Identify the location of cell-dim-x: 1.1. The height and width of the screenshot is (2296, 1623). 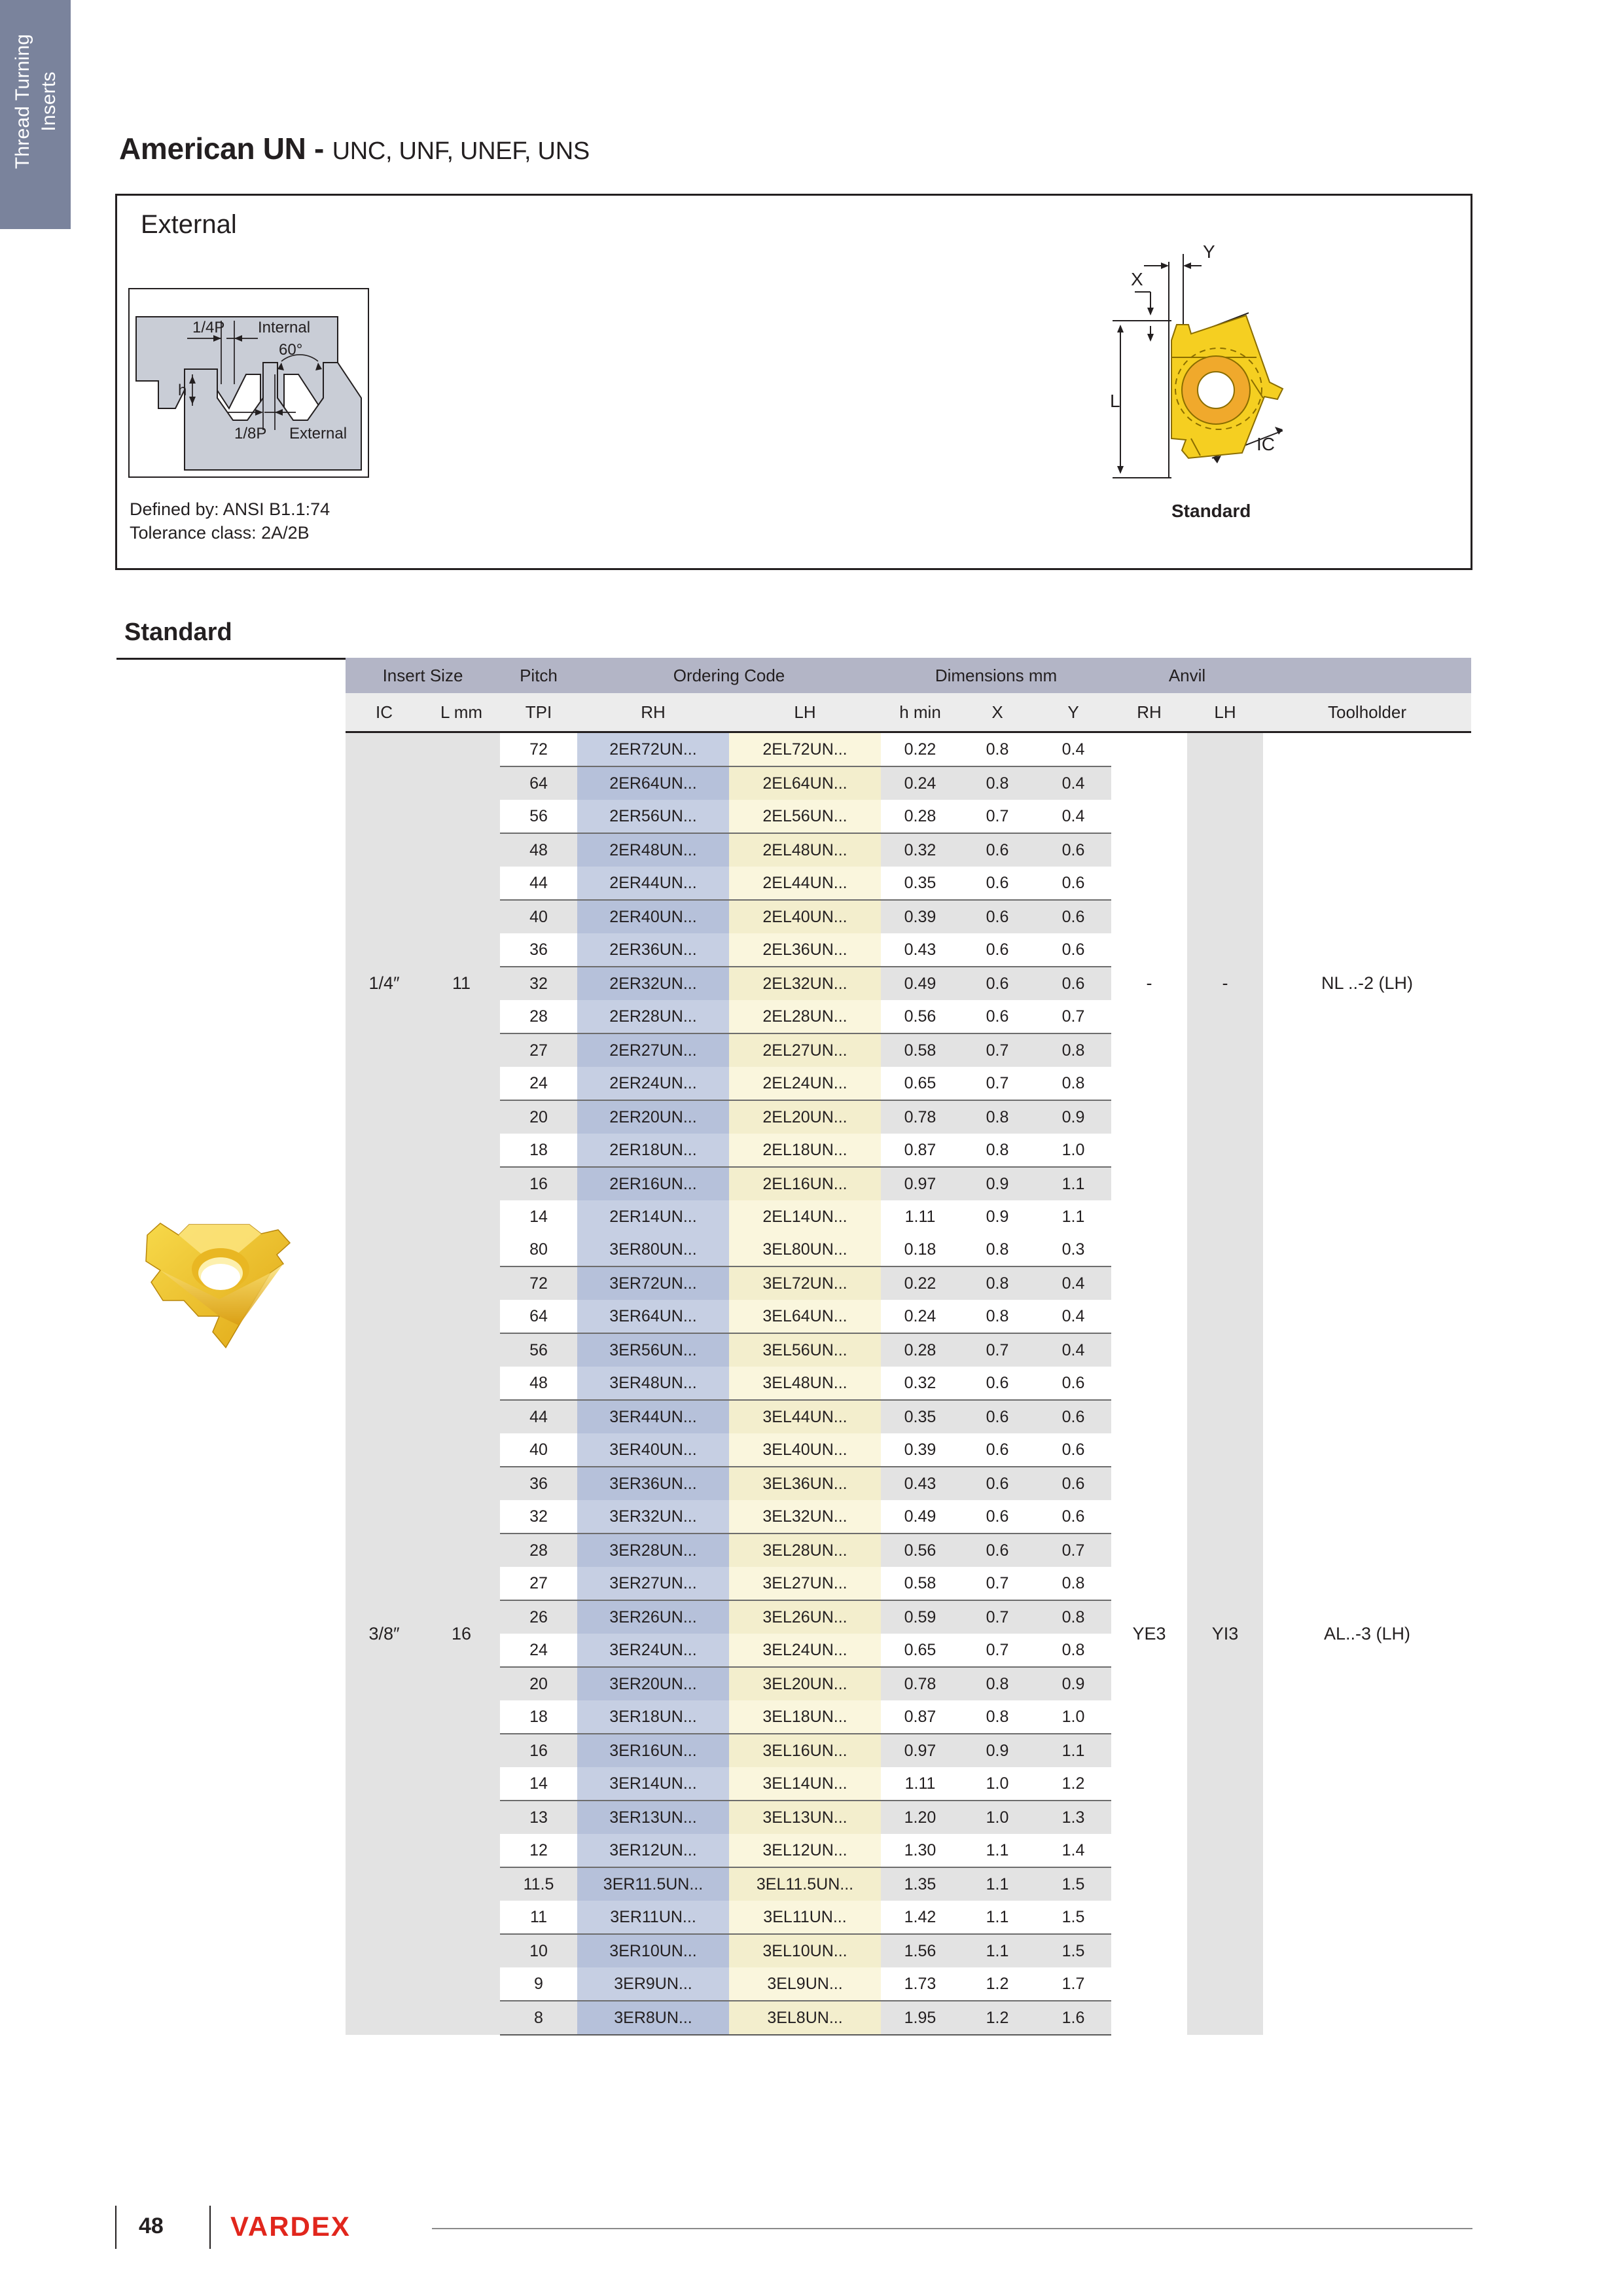
(997, 1918).